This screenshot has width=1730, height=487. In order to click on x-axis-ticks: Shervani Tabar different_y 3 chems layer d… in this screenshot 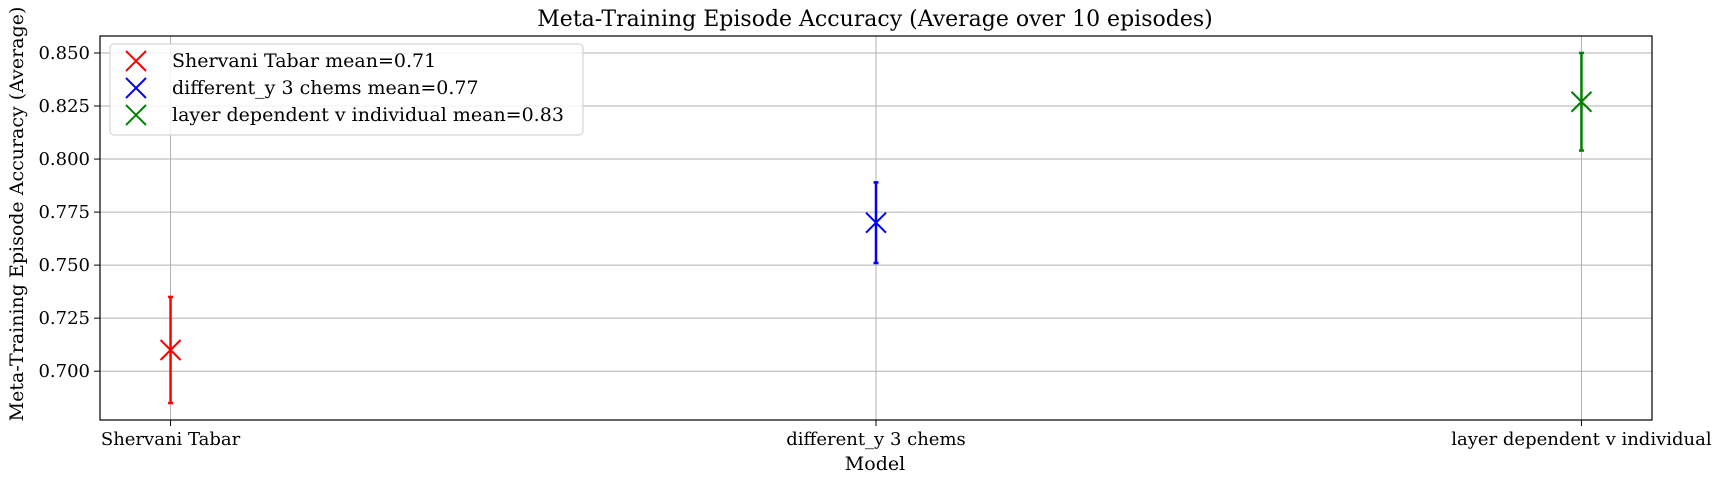, I will do `click(906, 435)`.